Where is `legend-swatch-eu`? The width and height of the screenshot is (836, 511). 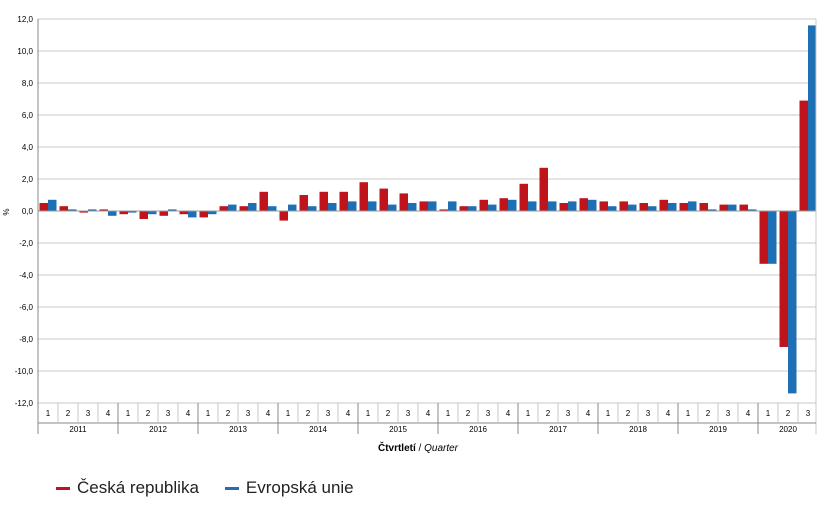 legend-swatch-eu is located at coordinates (231, 488).